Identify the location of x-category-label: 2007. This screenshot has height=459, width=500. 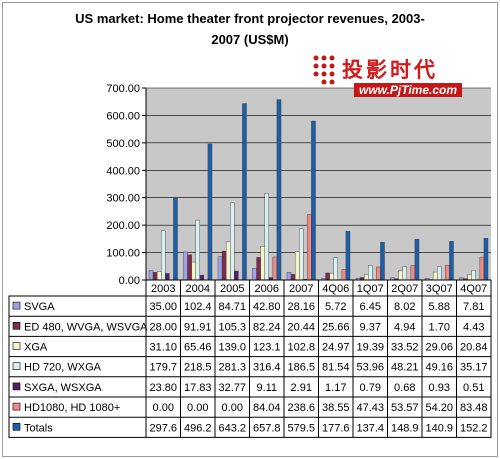
(301, 289).